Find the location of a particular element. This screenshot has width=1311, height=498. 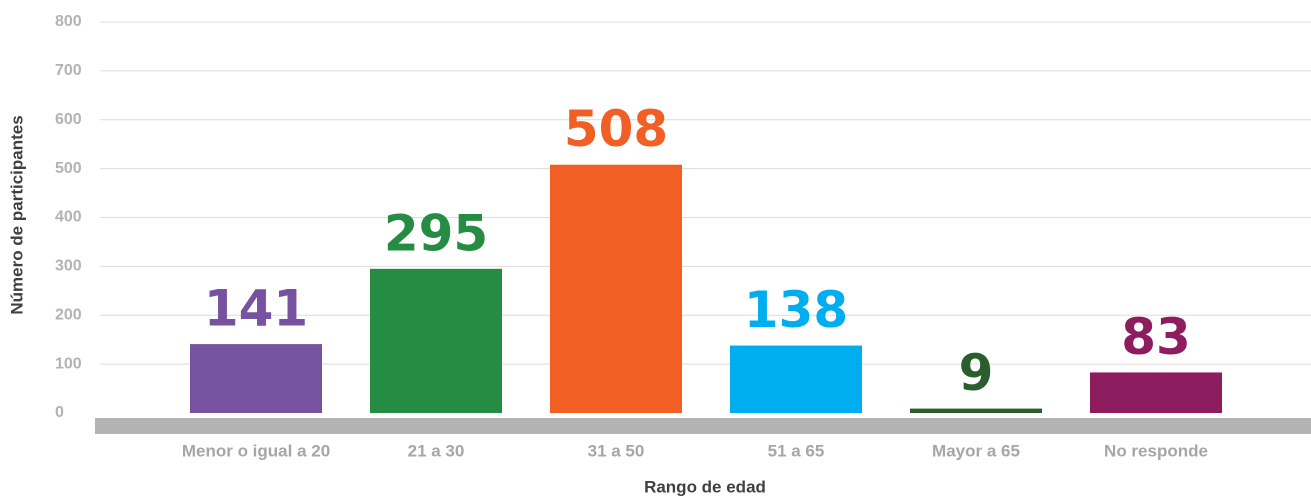

value-label: 508 is located at coordinates (616, 129).